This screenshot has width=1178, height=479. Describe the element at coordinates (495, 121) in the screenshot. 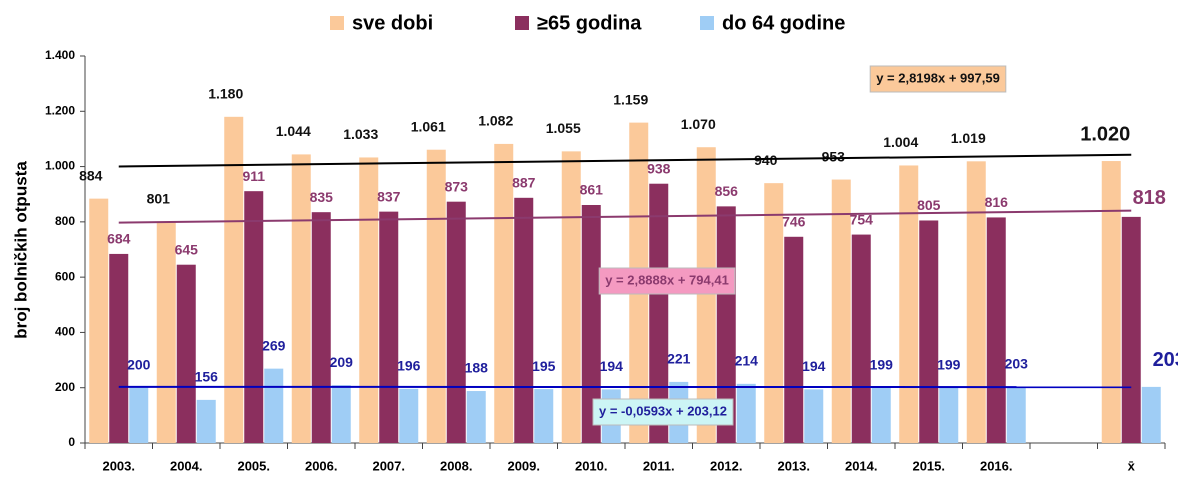

I see `data-label: 1.082` at that location.